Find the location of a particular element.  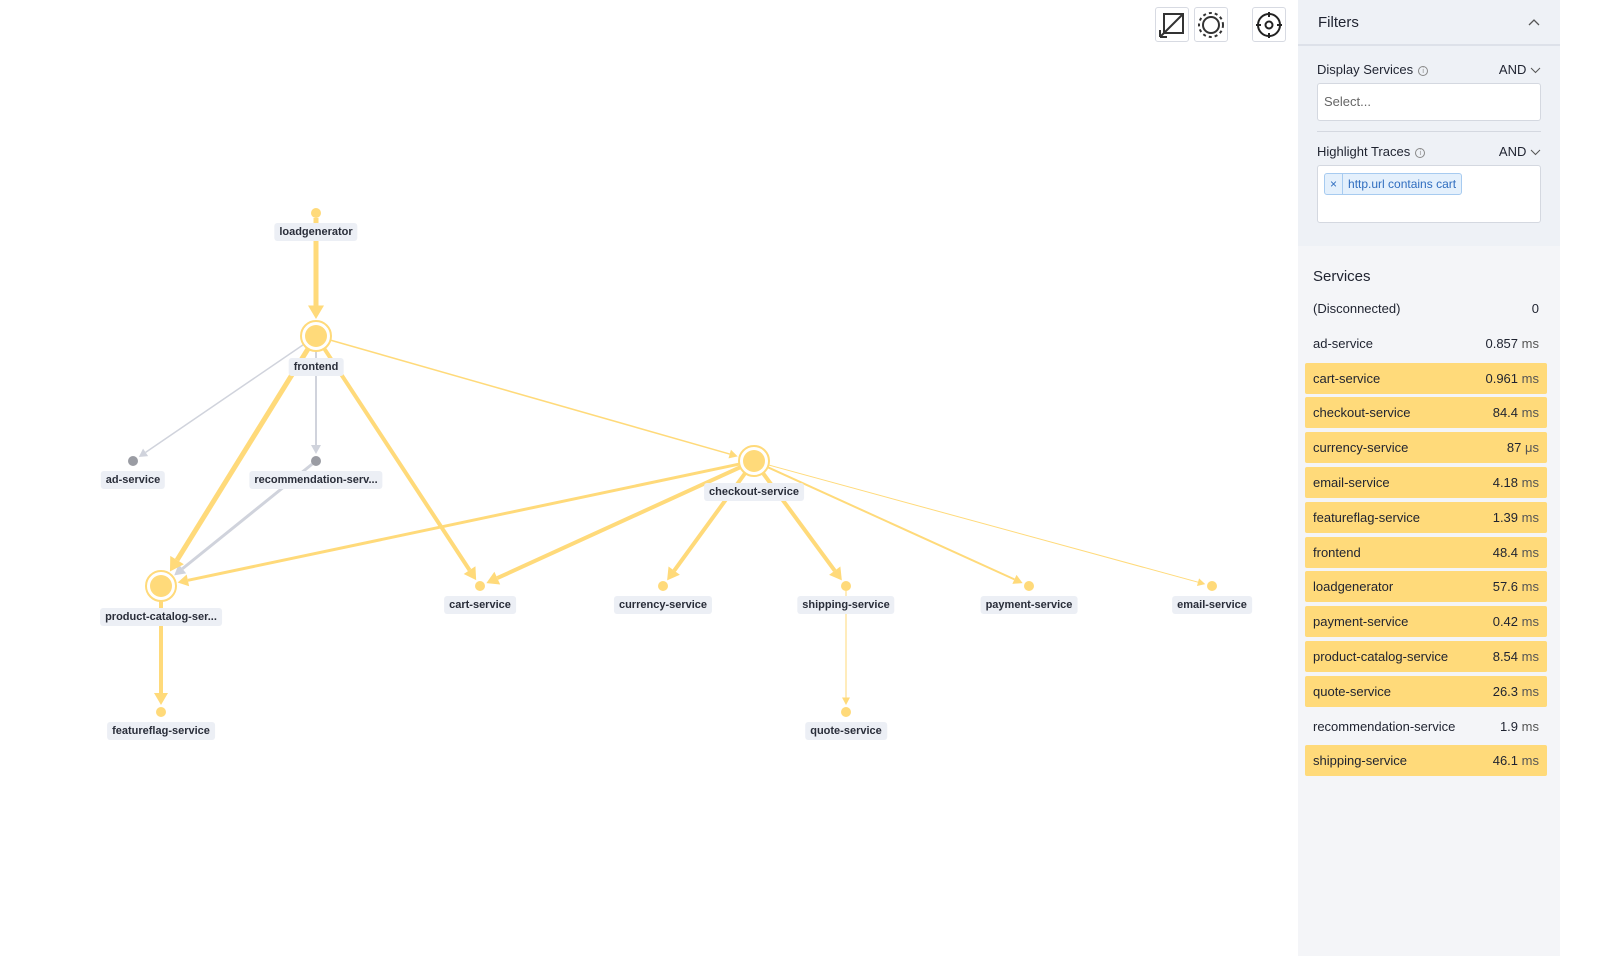

service-row: checkout-service 84.4 ms is located at coordinates (1426, 413).